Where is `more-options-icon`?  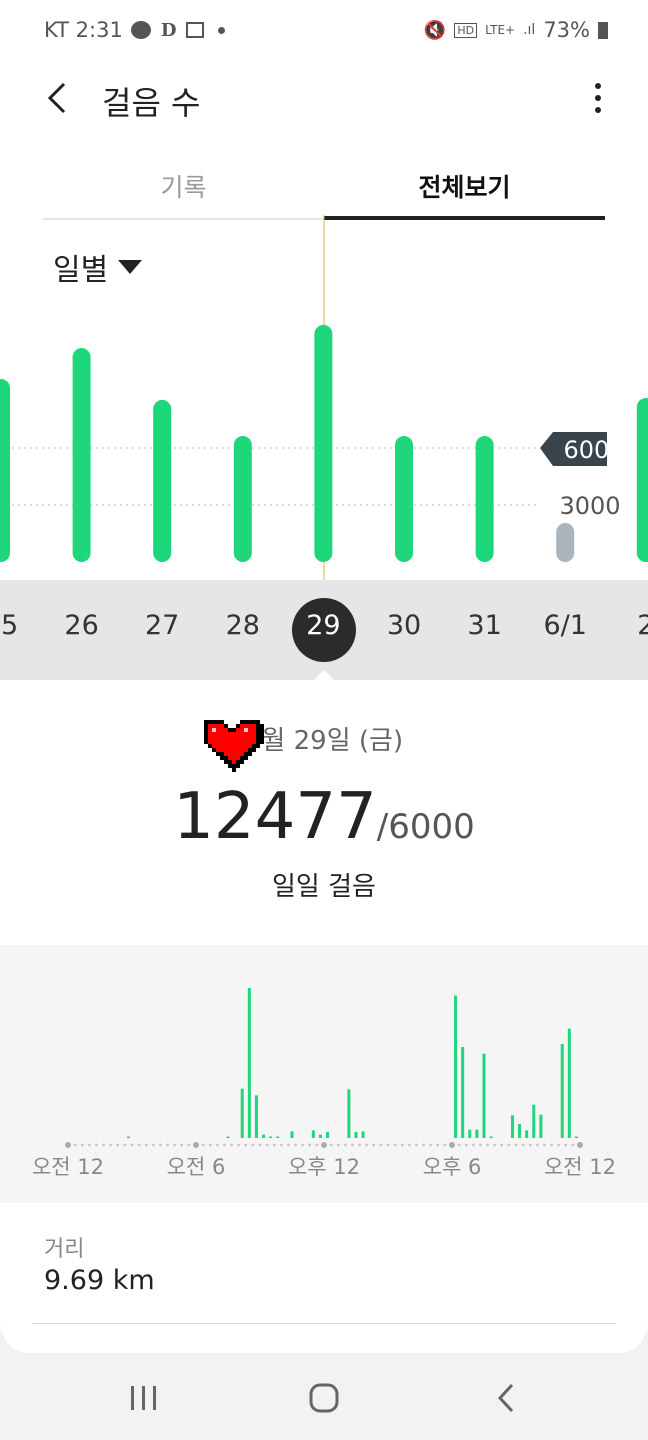
more-options-icon is located at coordinates (598, 98).